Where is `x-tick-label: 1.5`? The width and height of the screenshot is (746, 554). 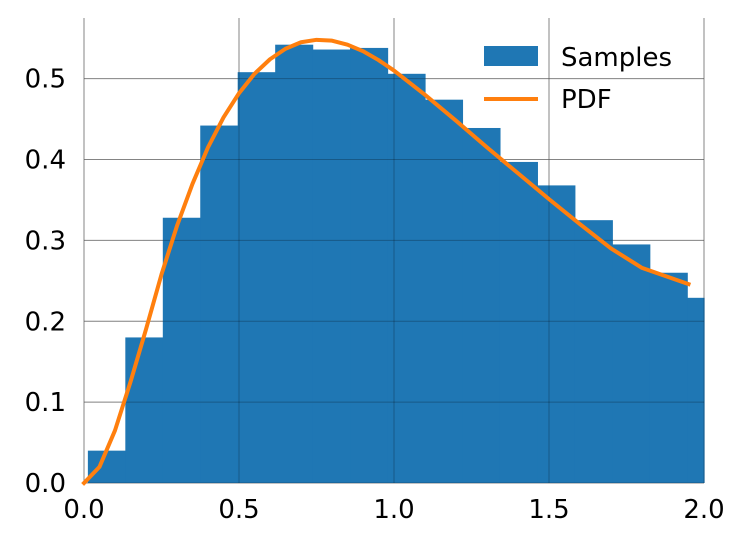 x-tick-label: 1.5 is located at coordinates (548, 510).